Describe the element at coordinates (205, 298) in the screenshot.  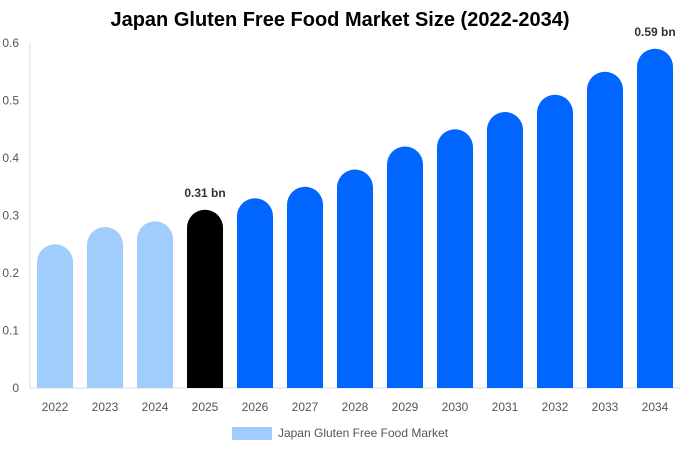
I see `bar-2025` at that location.